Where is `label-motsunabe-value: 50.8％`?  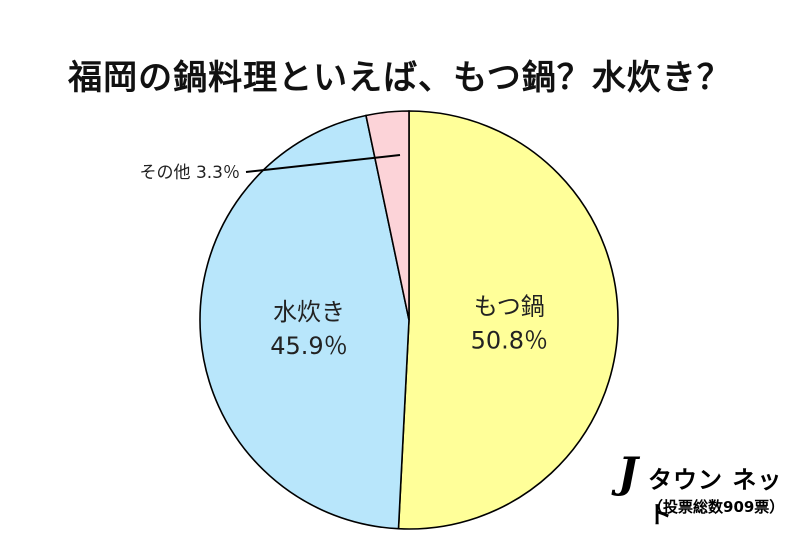
label-motsunabe-value: 50.8％ is located at coordinates (509, 341).